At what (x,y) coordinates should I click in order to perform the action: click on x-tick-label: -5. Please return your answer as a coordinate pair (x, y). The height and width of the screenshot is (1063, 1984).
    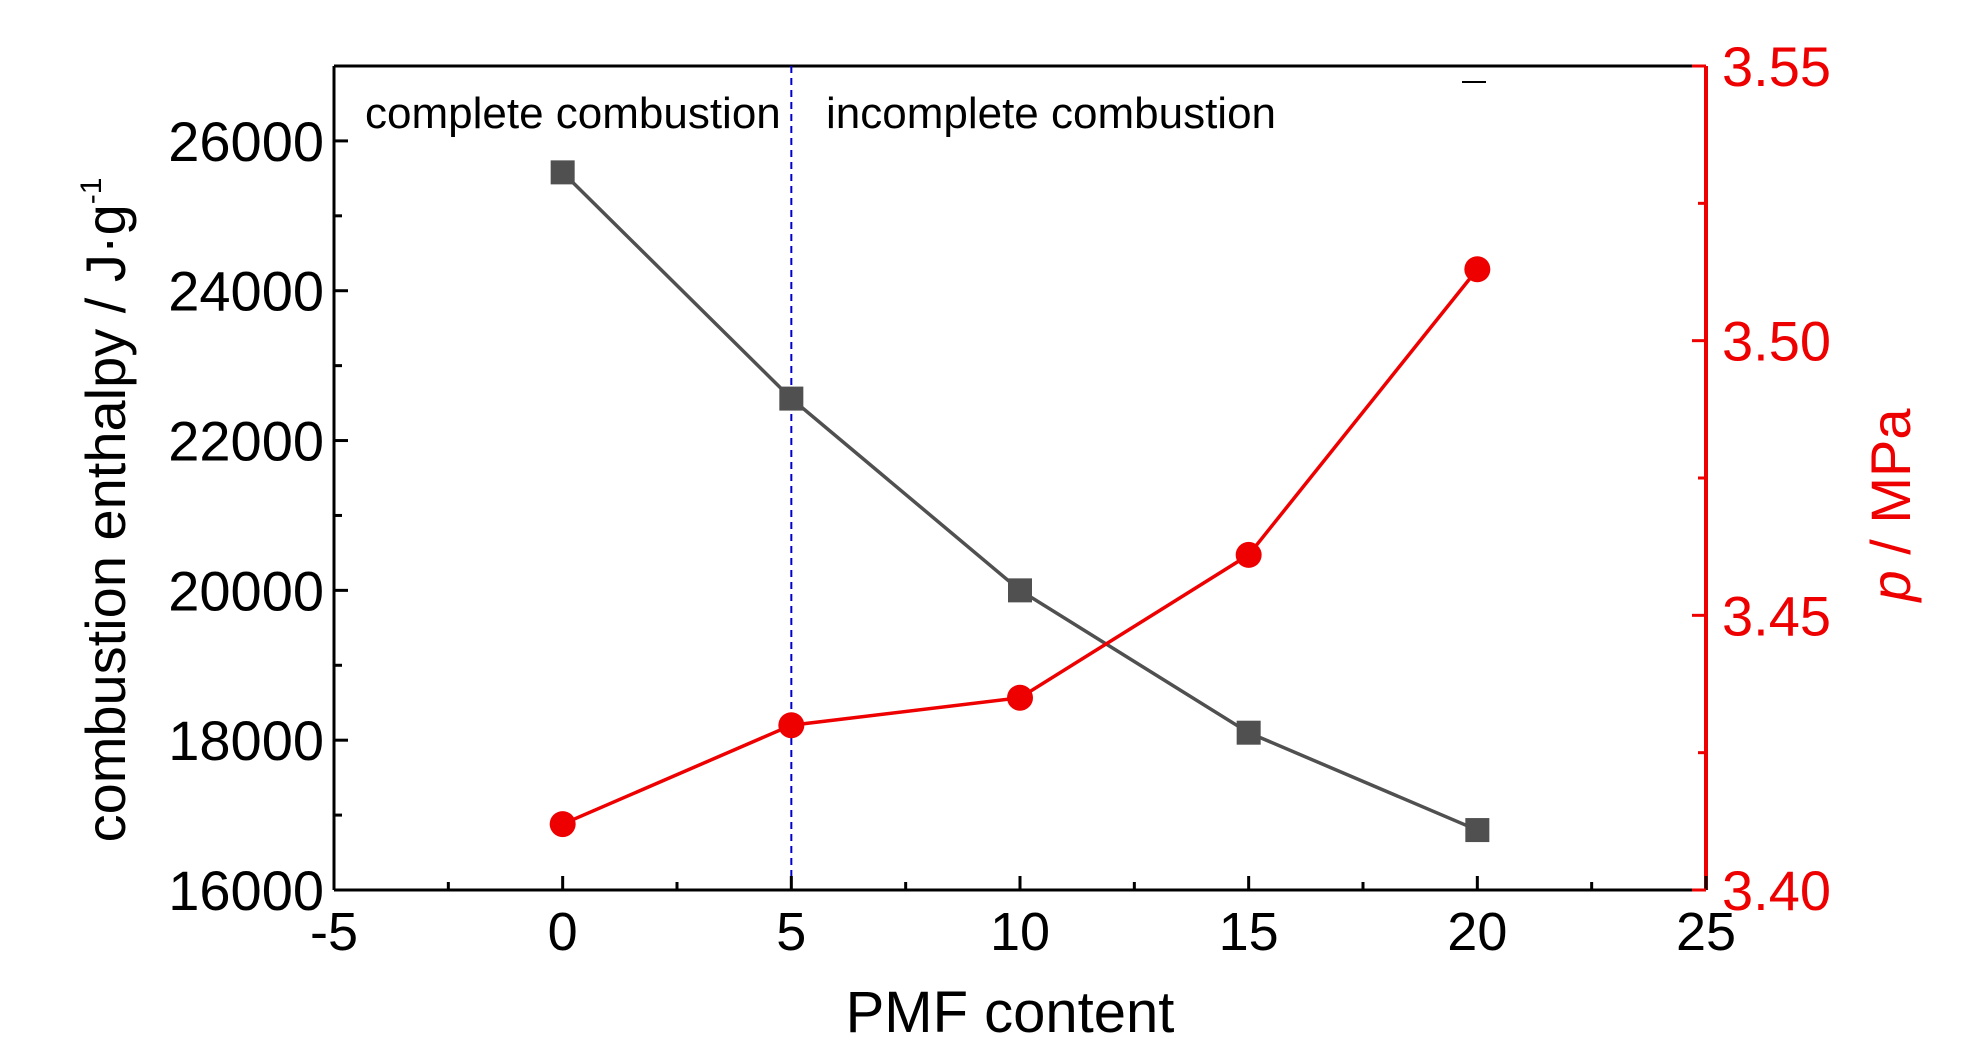
    Looking at the image, I should click on (334, 932).